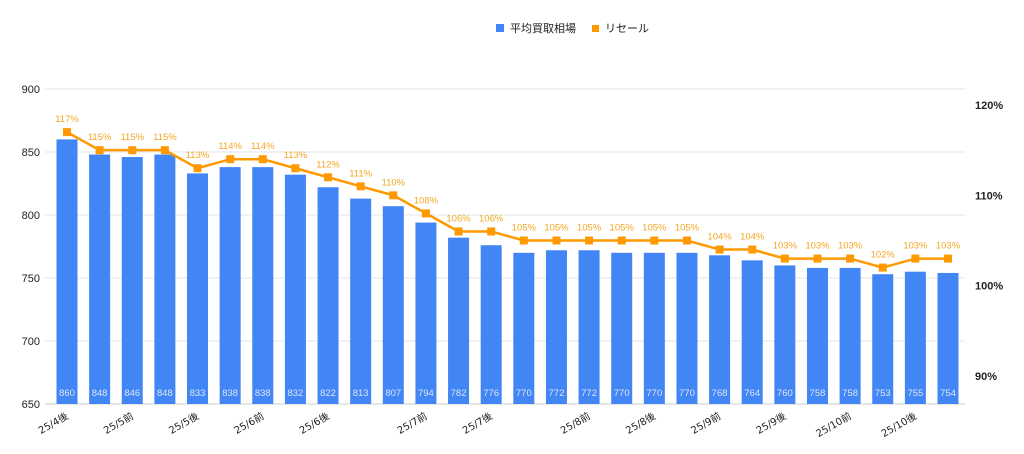 The height and width of the screenshot is (454, 1024). I want to click on bar-value-label: 768, so click(720, 393).